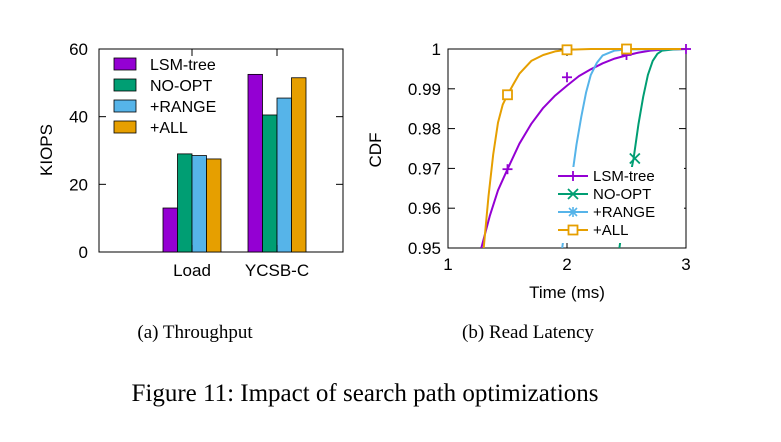  I want to click on bar-lsmtree-ycsbc, so click(255, 163).